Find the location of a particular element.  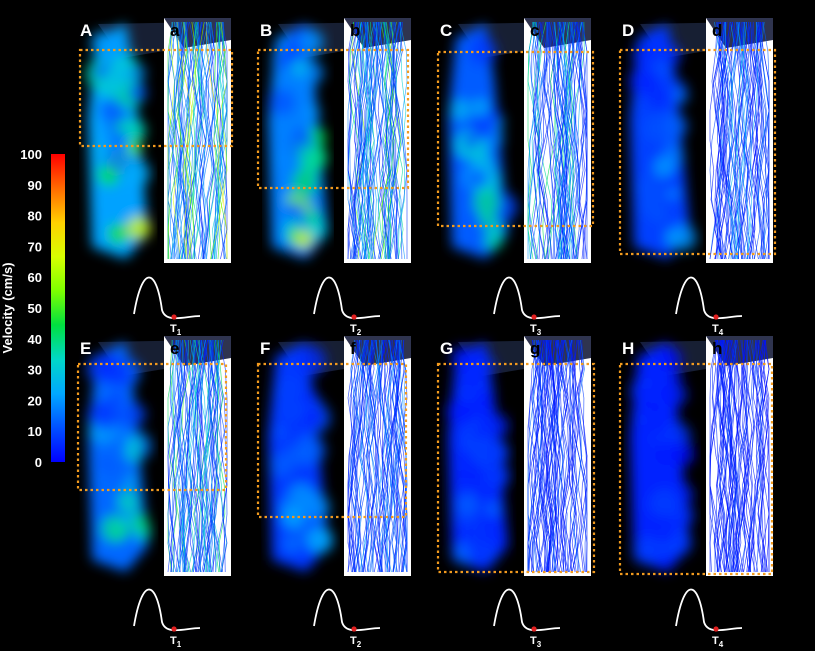

panel-label: F is located at coordinates (265, 348).